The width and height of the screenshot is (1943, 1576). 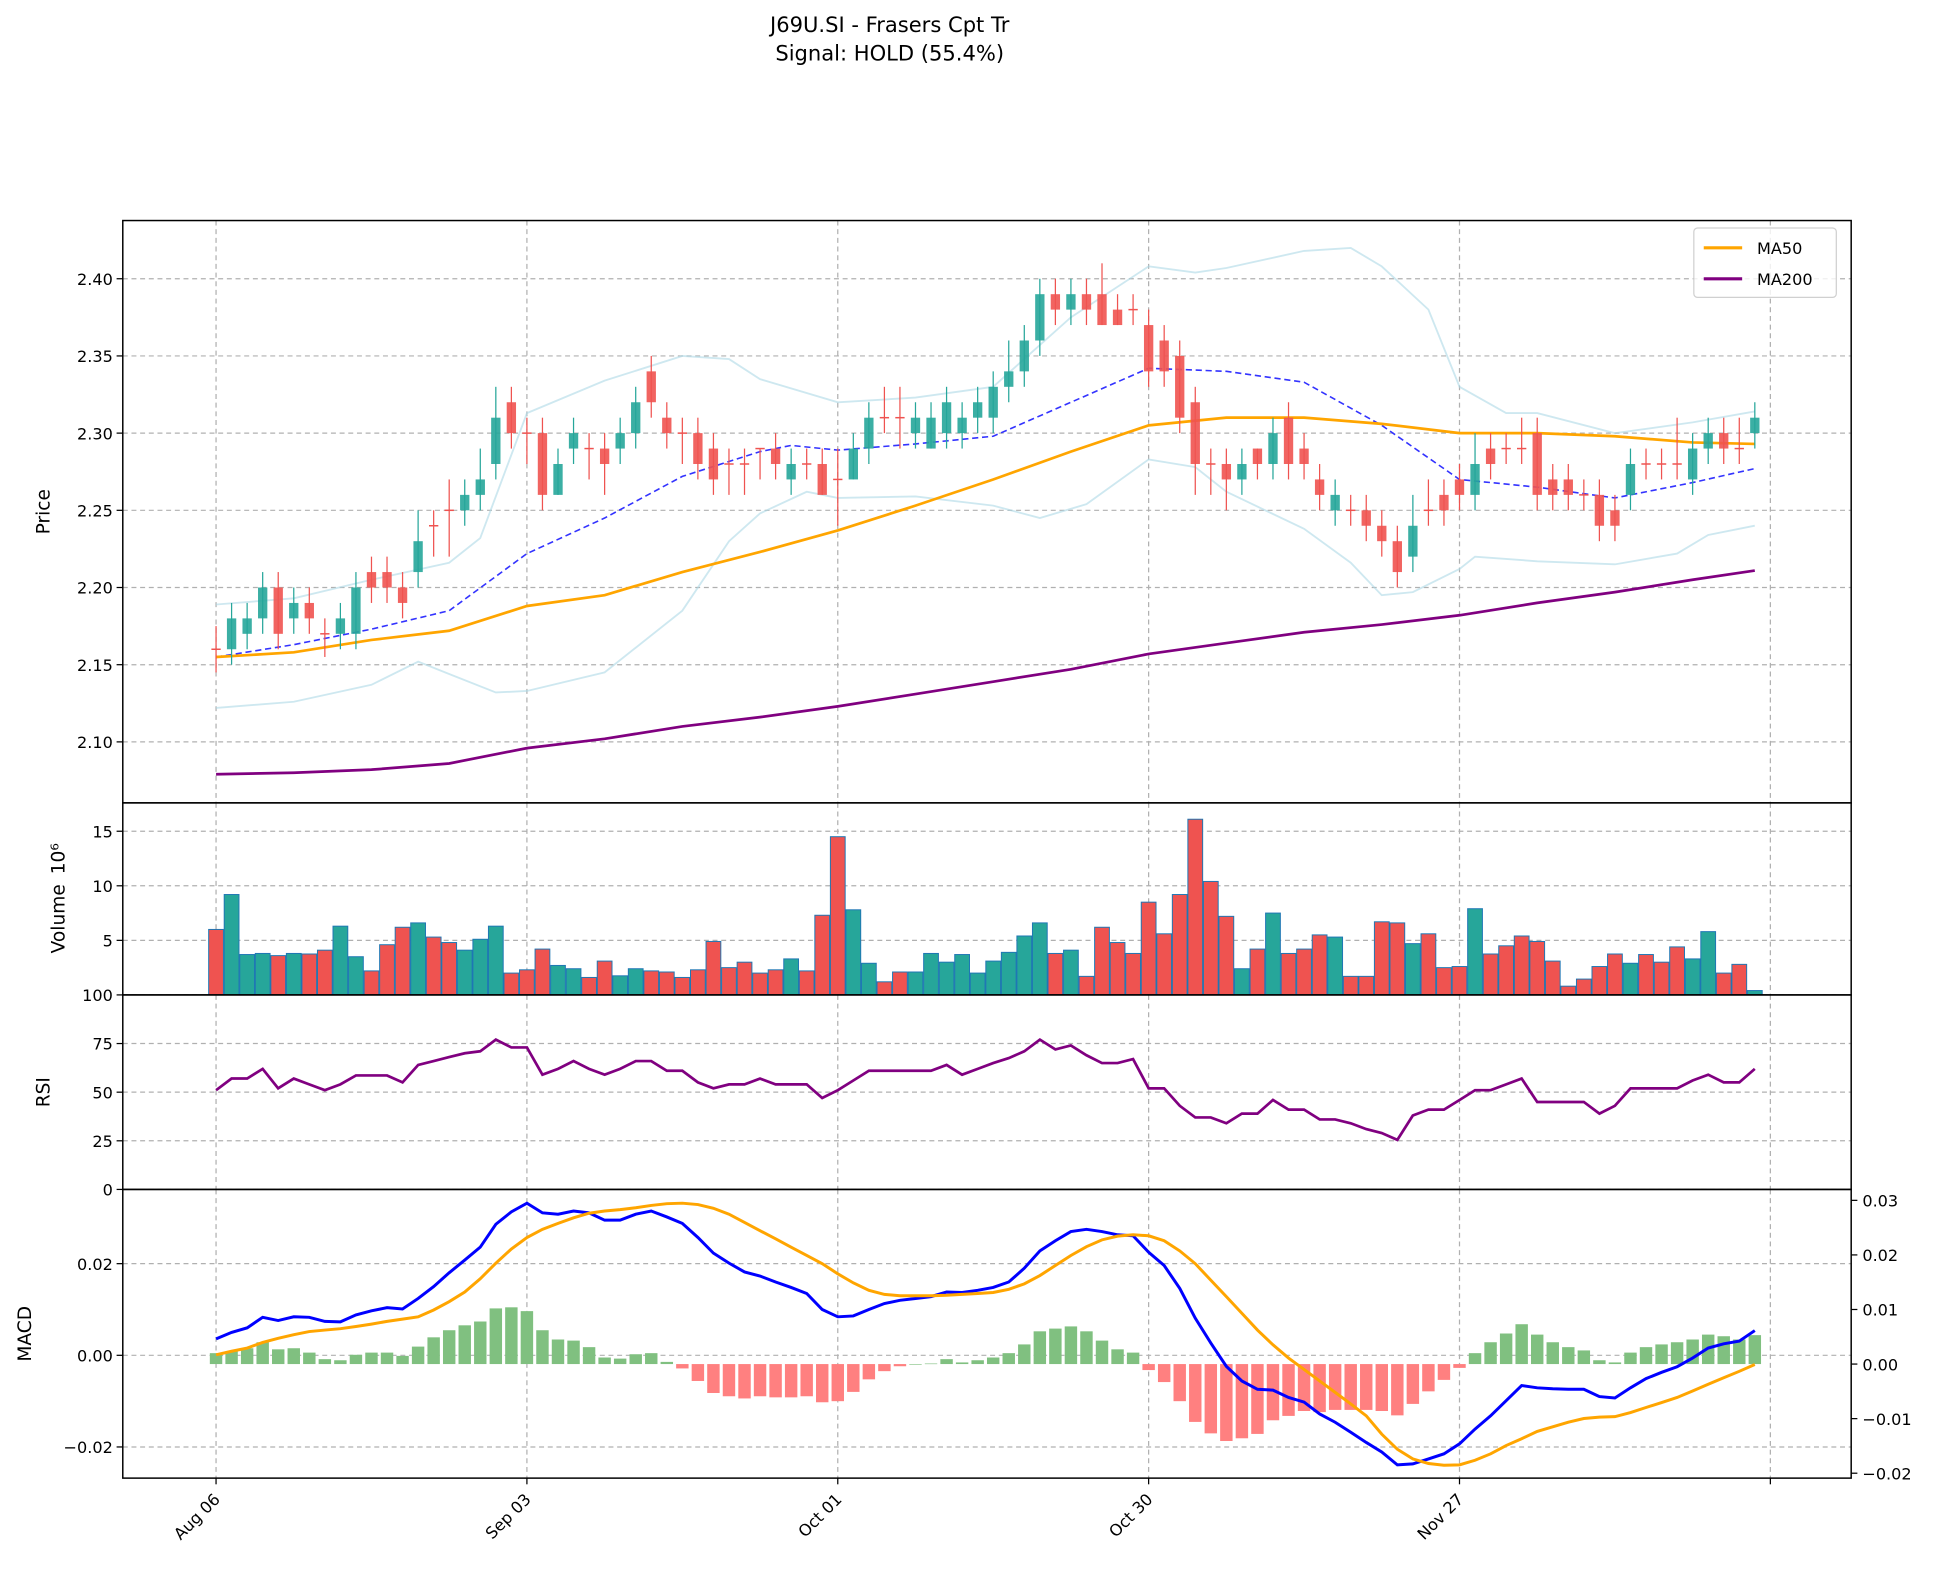 What do you see at coordinates (985, 1334) in the screenshot?
I see `macd-line` at bounding box center [985, 1334].